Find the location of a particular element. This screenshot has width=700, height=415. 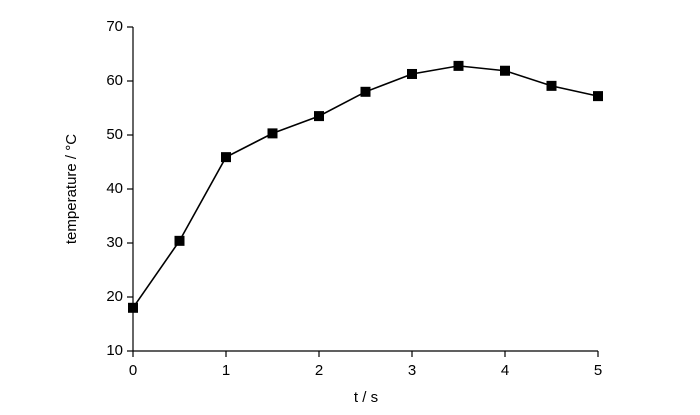

x-tick-label: 2 is located at coordinates (319, 370).